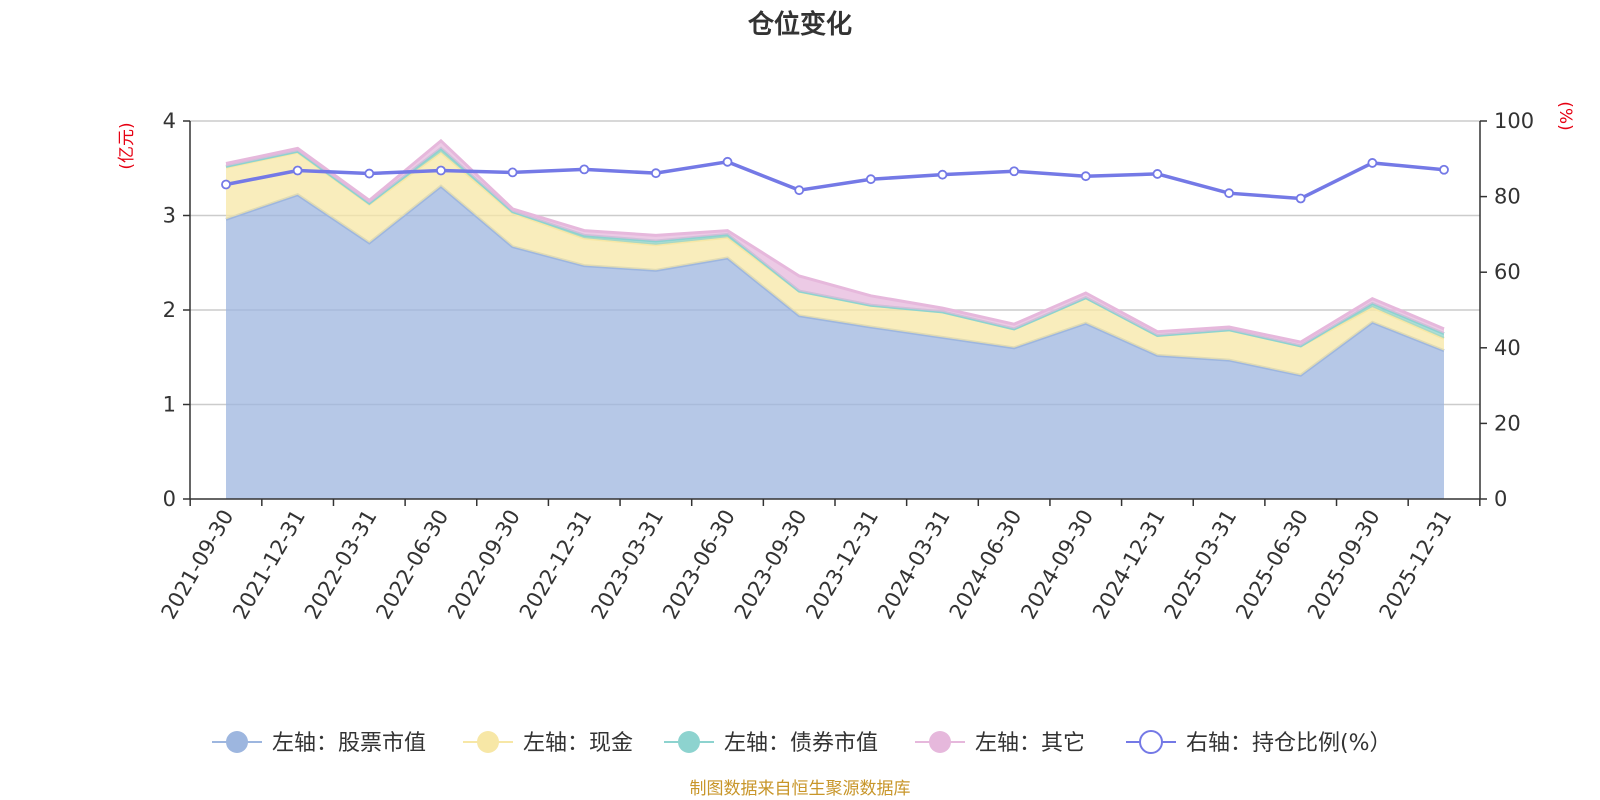  What do you see at coordinates (578, 743) in the screenshot?
I see `legend-label: 左轴：现金` at bounding box center [578, 743].